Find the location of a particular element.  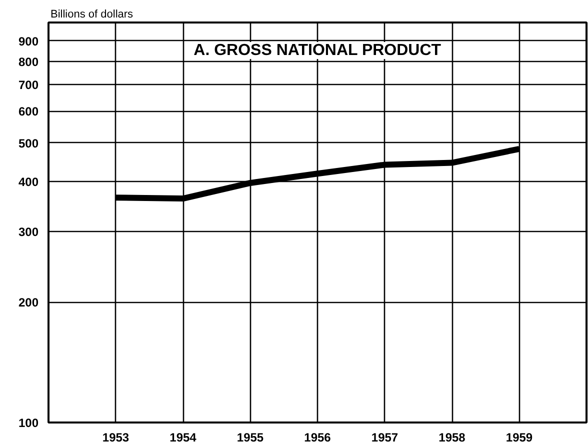

x-tick-label: 1959 is located at coordinates (519, 437).